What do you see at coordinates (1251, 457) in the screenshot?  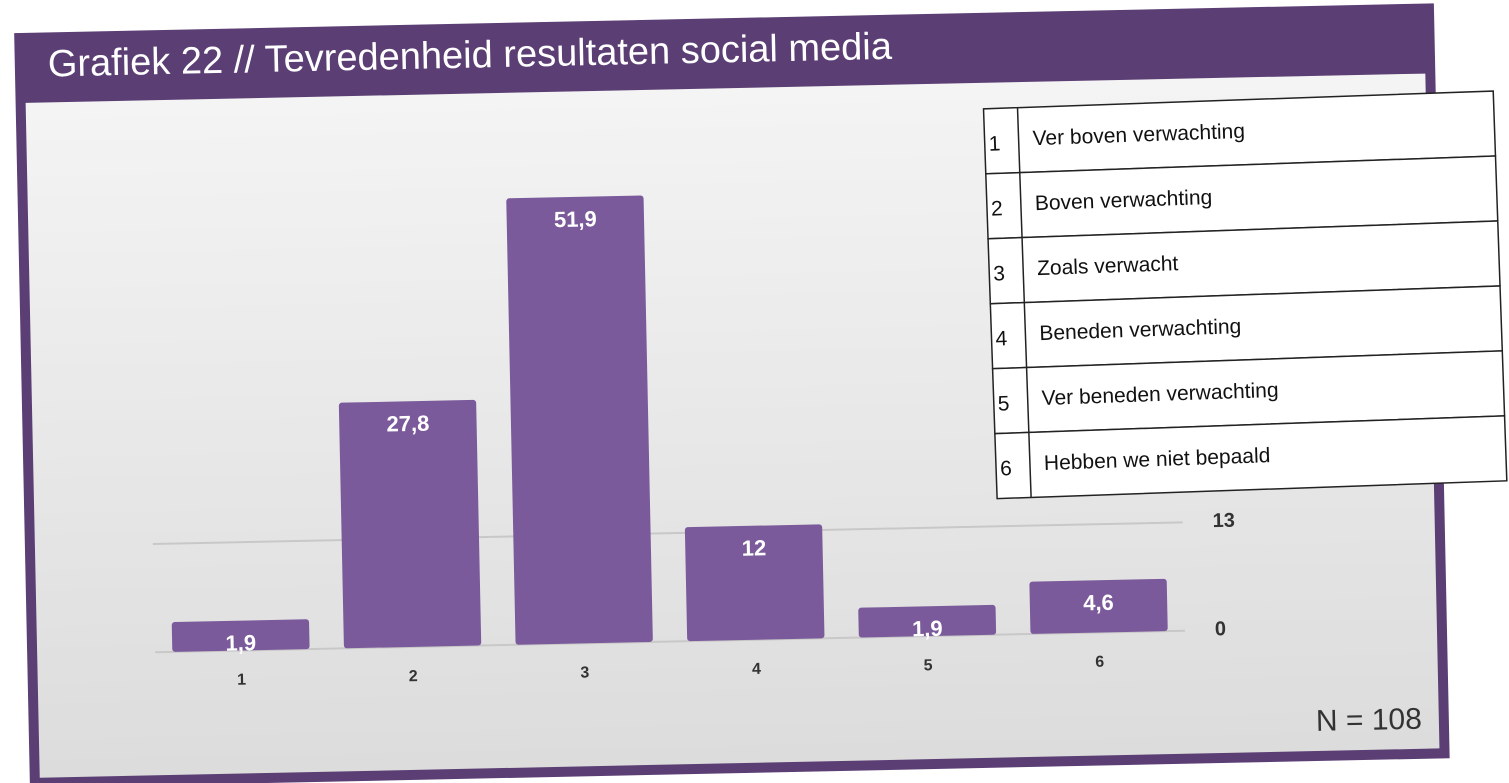 I see `legend-row` at bounding box center [1251, 457].